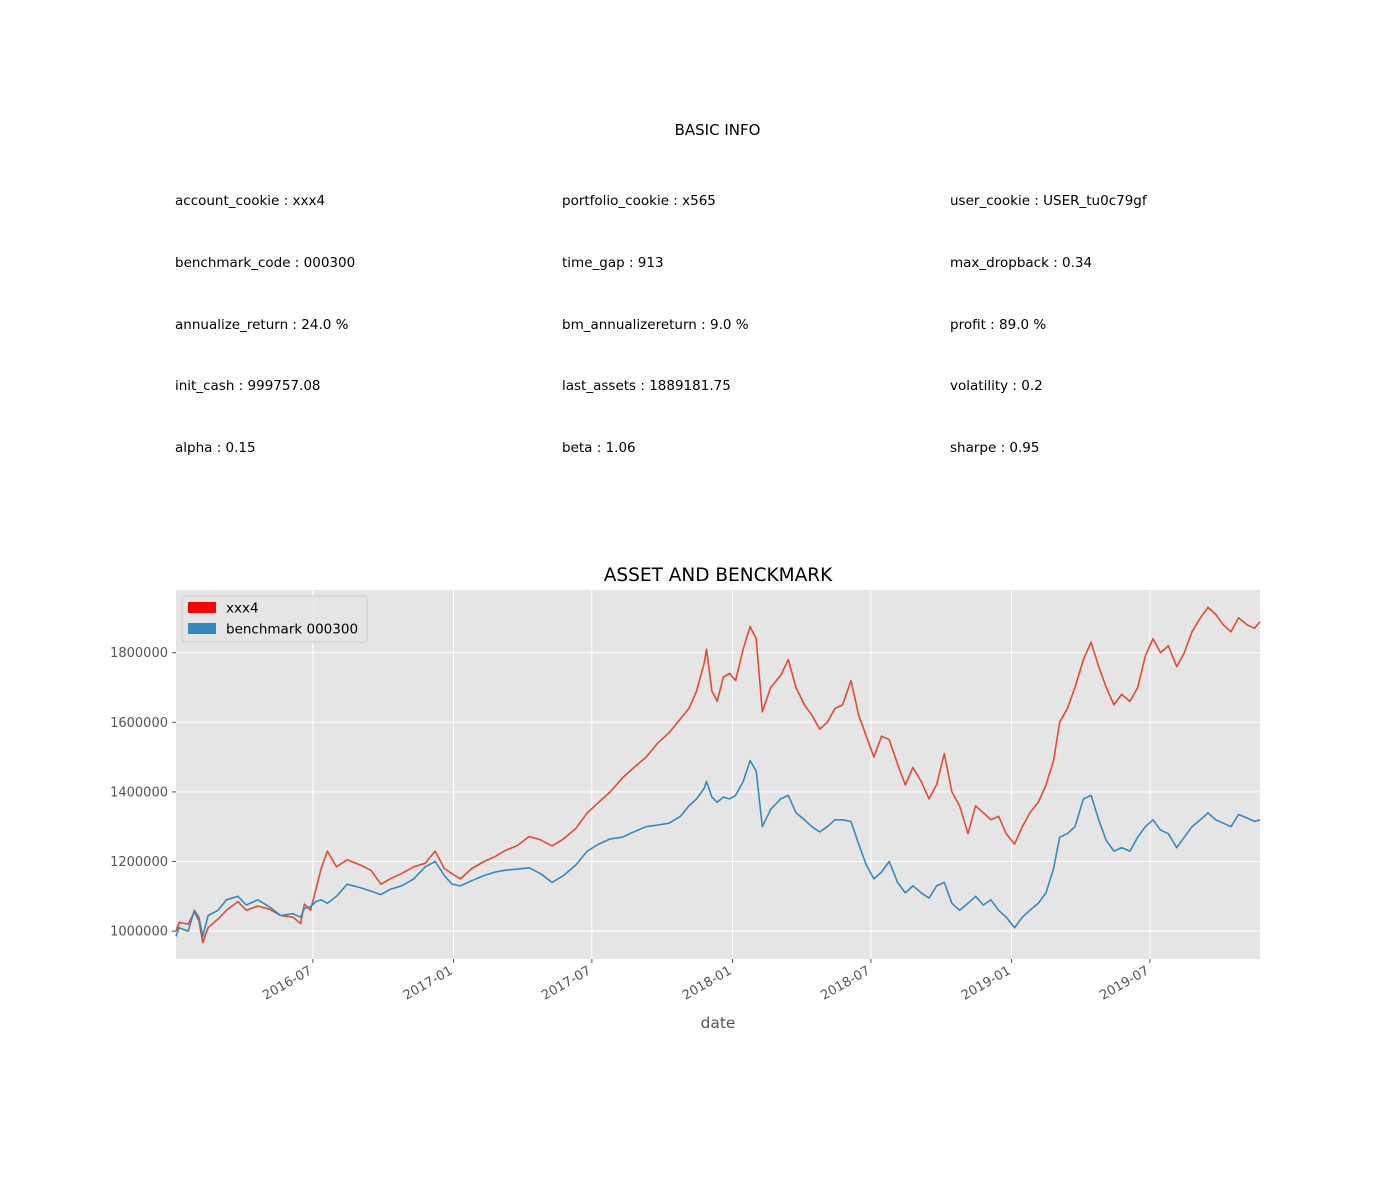  What do you see at coordinates (845, 983) in the screenshot?
I see `x-tick-label: 2018-07` at bounding box center [845, 983].